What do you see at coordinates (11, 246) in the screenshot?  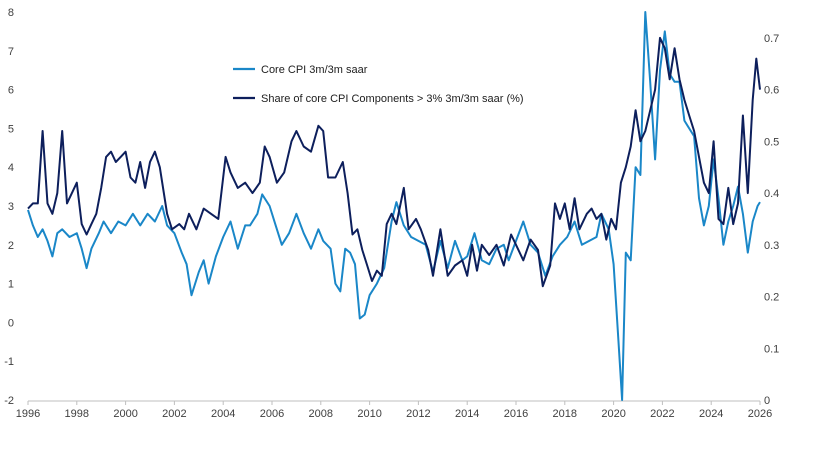 I see `y-left-tick-label: 2` at bounding box center [11, 246].